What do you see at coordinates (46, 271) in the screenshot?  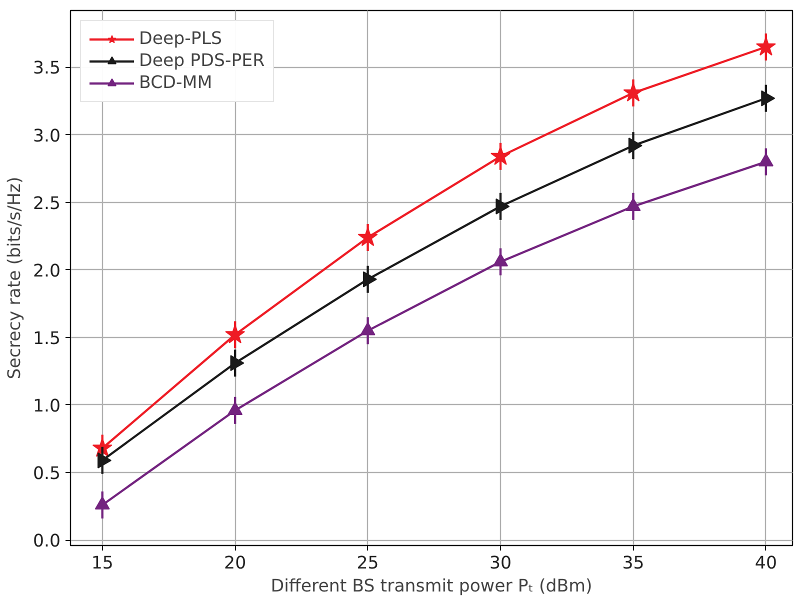 I see `y-tick-label: 2.0` at bounding box center [46, 271].